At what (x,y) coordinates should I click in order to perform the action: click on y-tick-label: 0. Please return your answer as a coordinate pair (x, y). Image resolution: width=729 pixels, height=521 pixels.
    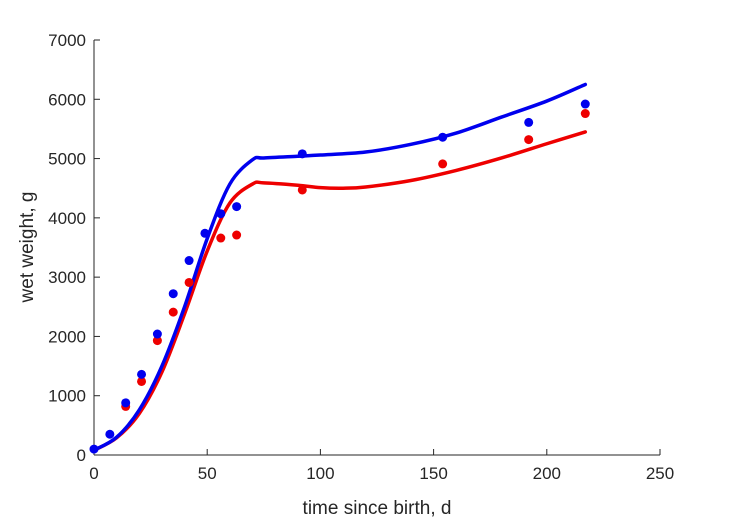
    Looking at the image, I should click on (81, 455).